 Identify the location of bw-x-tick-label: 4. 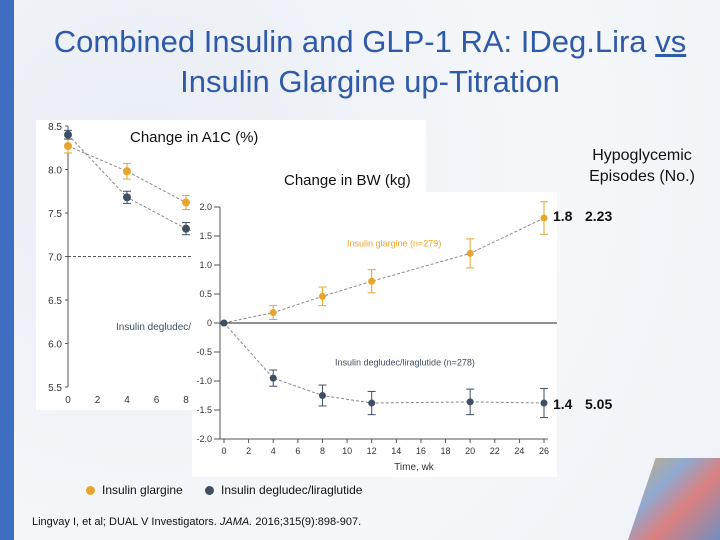
(273, 451).